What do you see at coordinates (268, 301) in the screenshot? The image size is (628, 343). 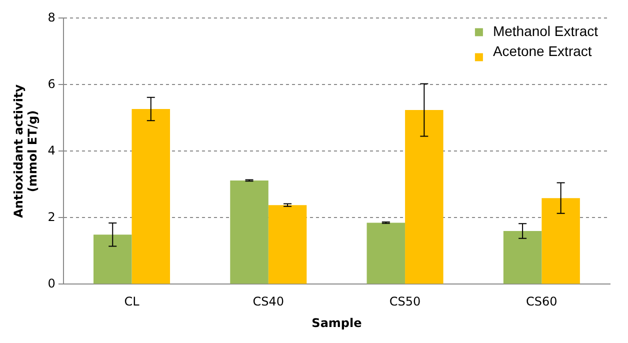 I see `x-tick-label: CS40` at bounding box center [268, 301].